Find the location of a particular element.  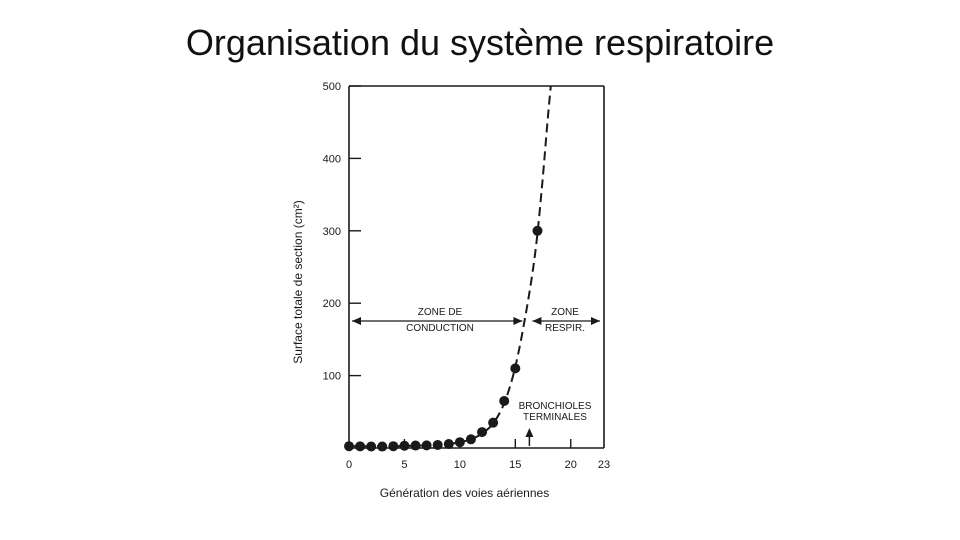

dashed-trend-line is located at coordinates (450, 266).